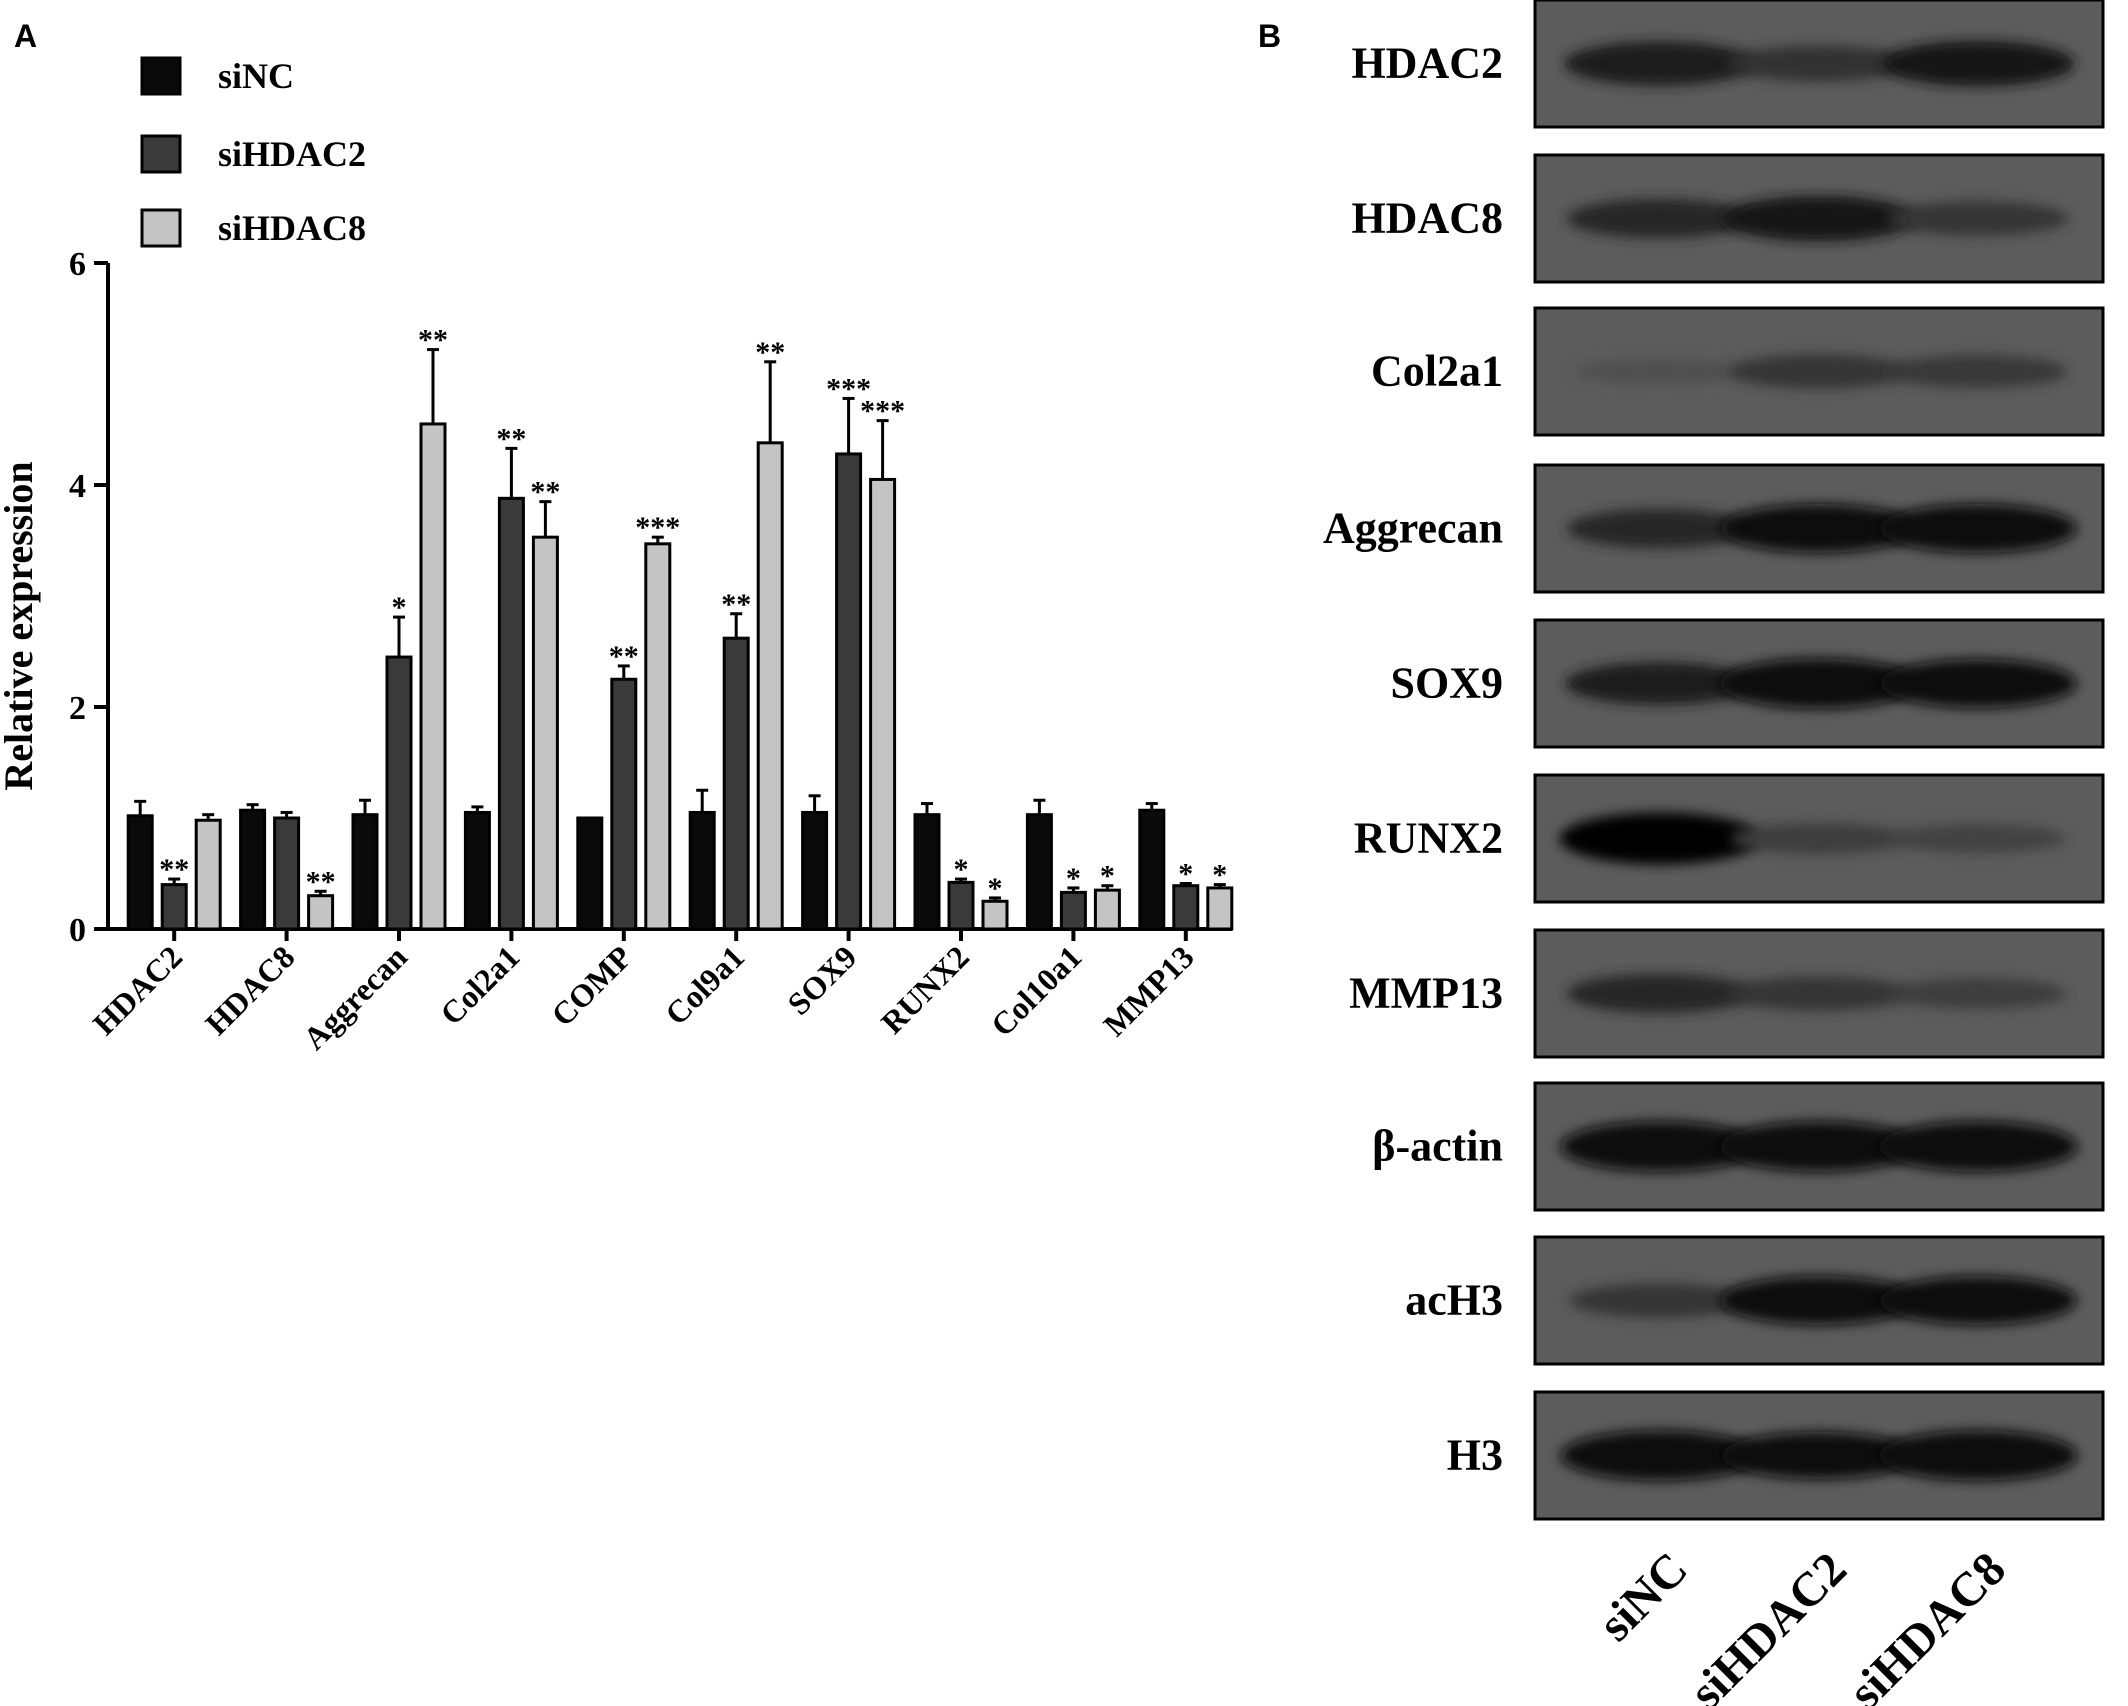 This screenshot has height=1706, width=2128. Describe the element at coordinates (77, 930) in the screenshot. I see `y-tick-label: 0` at that location.